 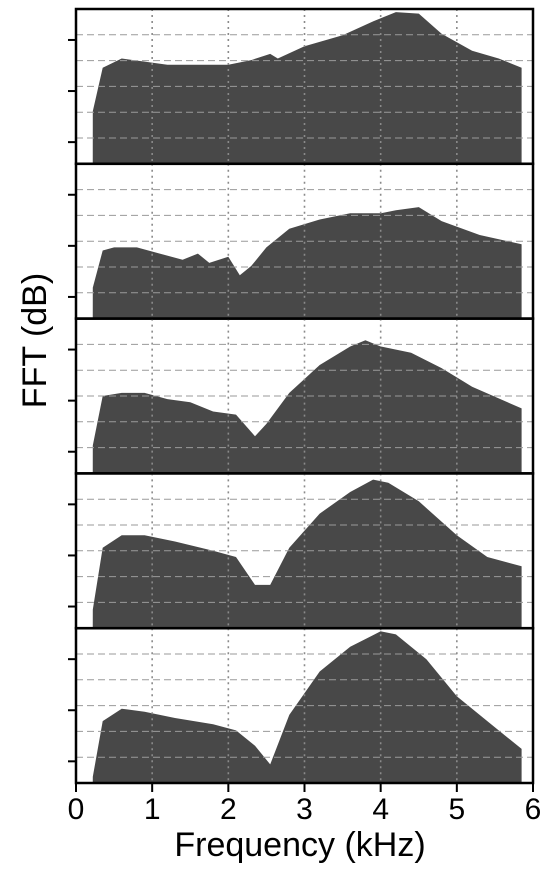 I want to click on panel-5-spectrum-area, so click(x=307, y=707).